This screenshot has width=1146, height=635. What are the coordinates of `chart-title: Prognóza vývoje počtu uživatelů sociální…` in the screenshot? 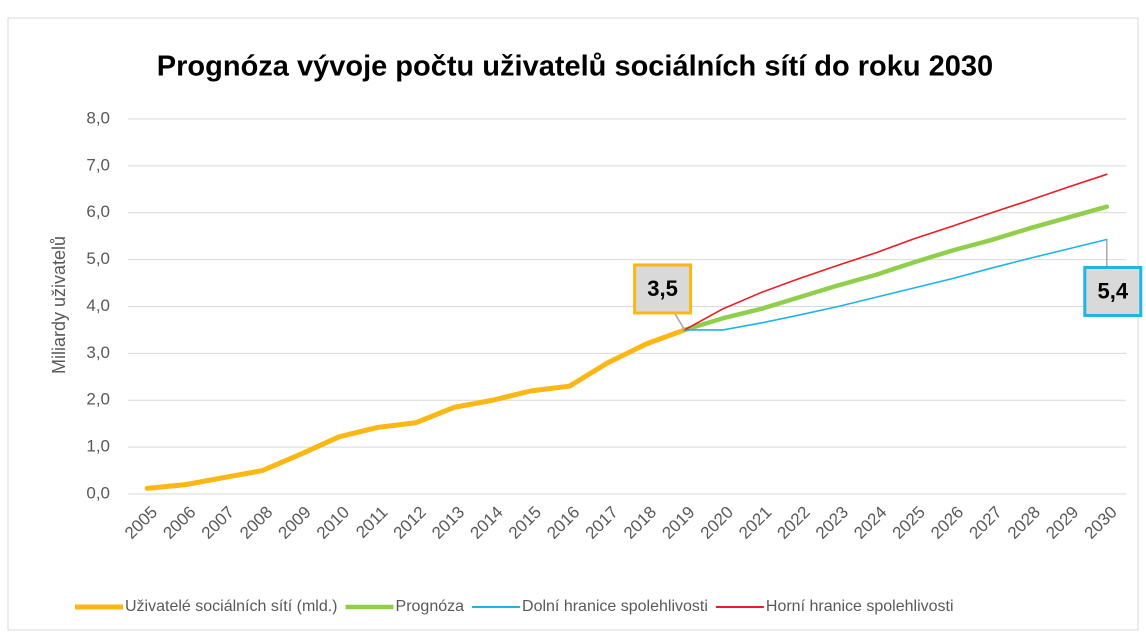 It's located at (575, 67).